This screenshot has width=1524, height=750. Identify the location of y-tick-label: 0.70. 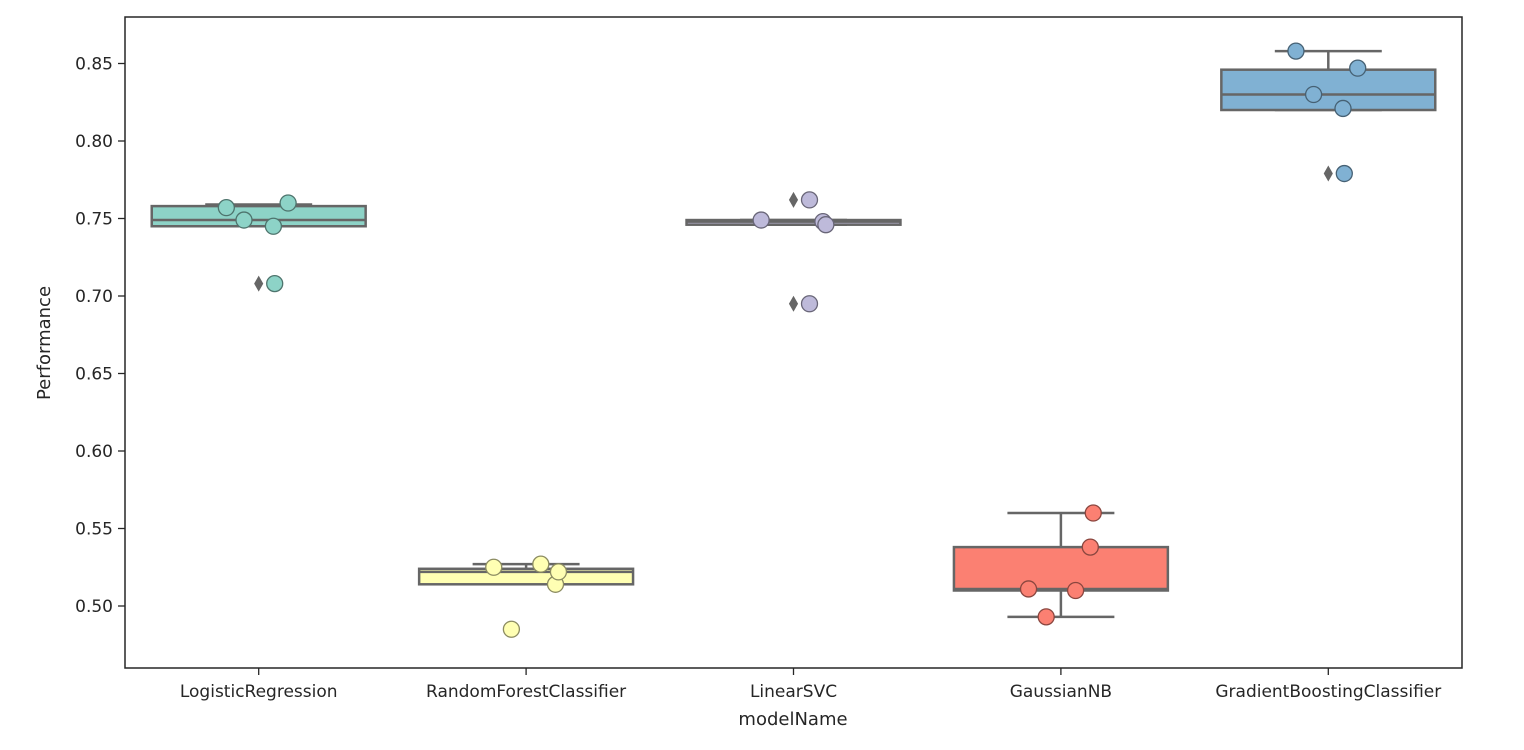
(94, 297).